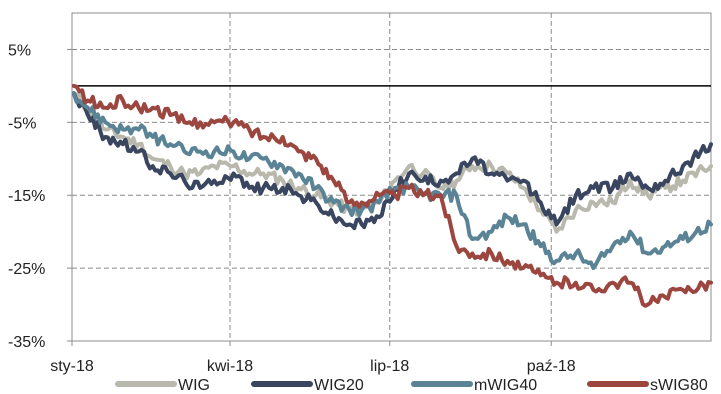  Describe the element at coordinates (411, 385) in the screenshot. I see `legend: WIG WIG20 mWIG40 sWIG80` at that location.